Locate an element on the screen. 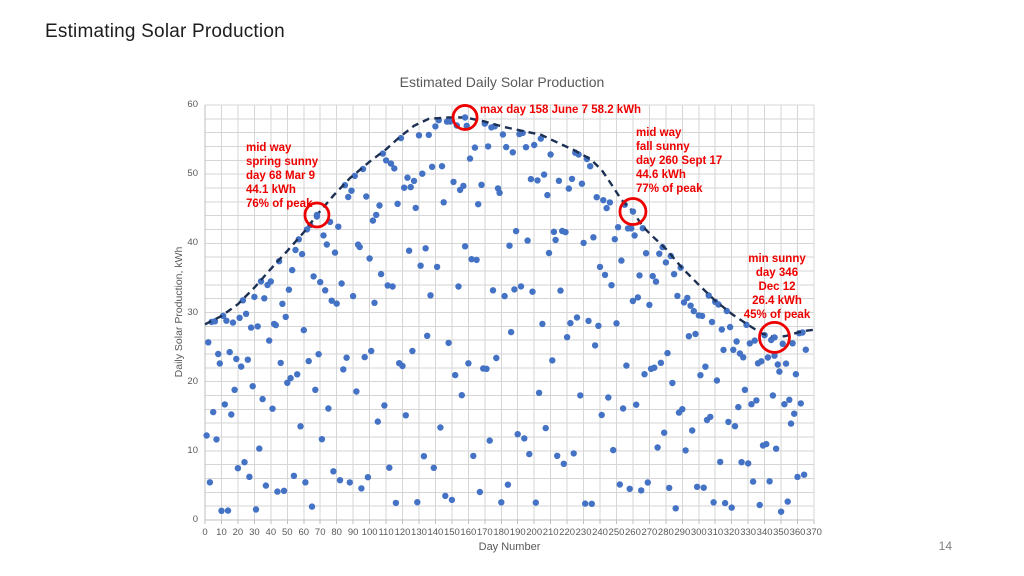 The width and height of the screenshot is (1024, 576). x-tick-label: 220 is located at coordinates (567, 532).